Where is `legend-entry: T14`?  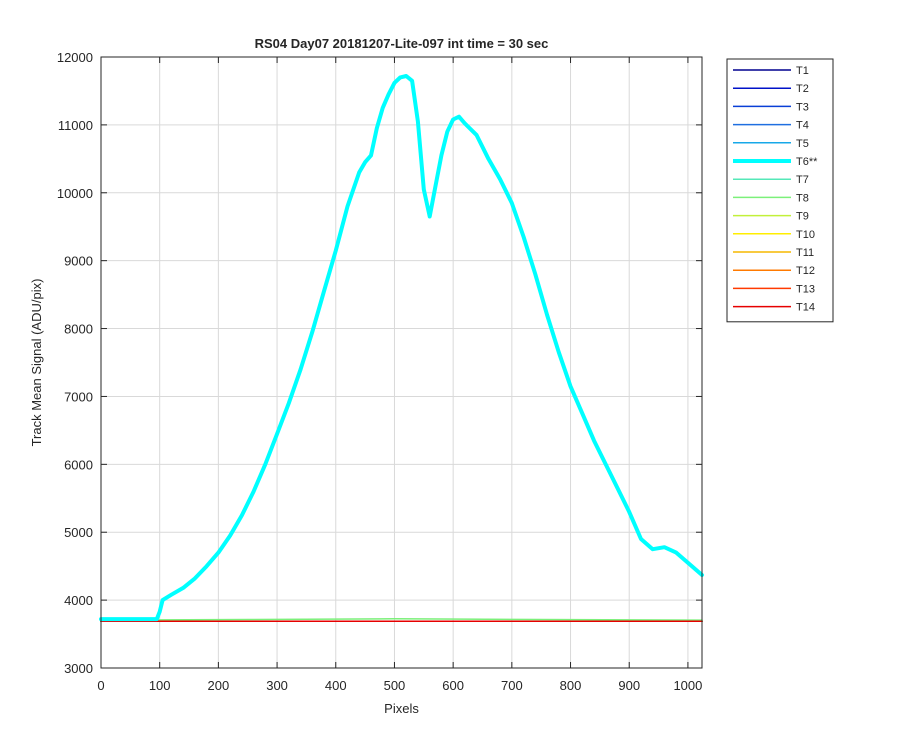
legend-entry: T14 is located at coordinates (805, 308).